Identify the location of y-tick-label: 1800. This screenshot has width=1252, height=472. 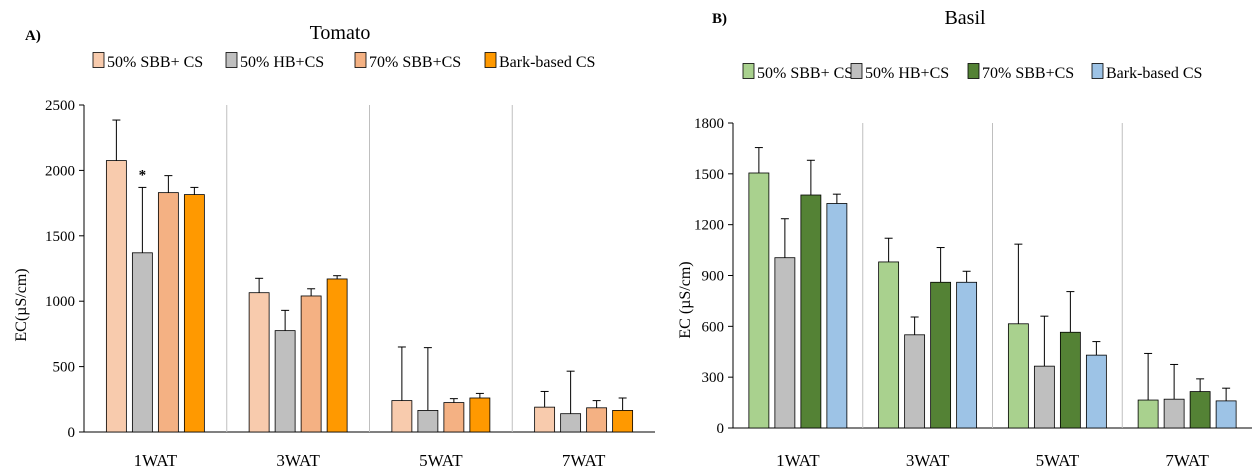
(709, 124).